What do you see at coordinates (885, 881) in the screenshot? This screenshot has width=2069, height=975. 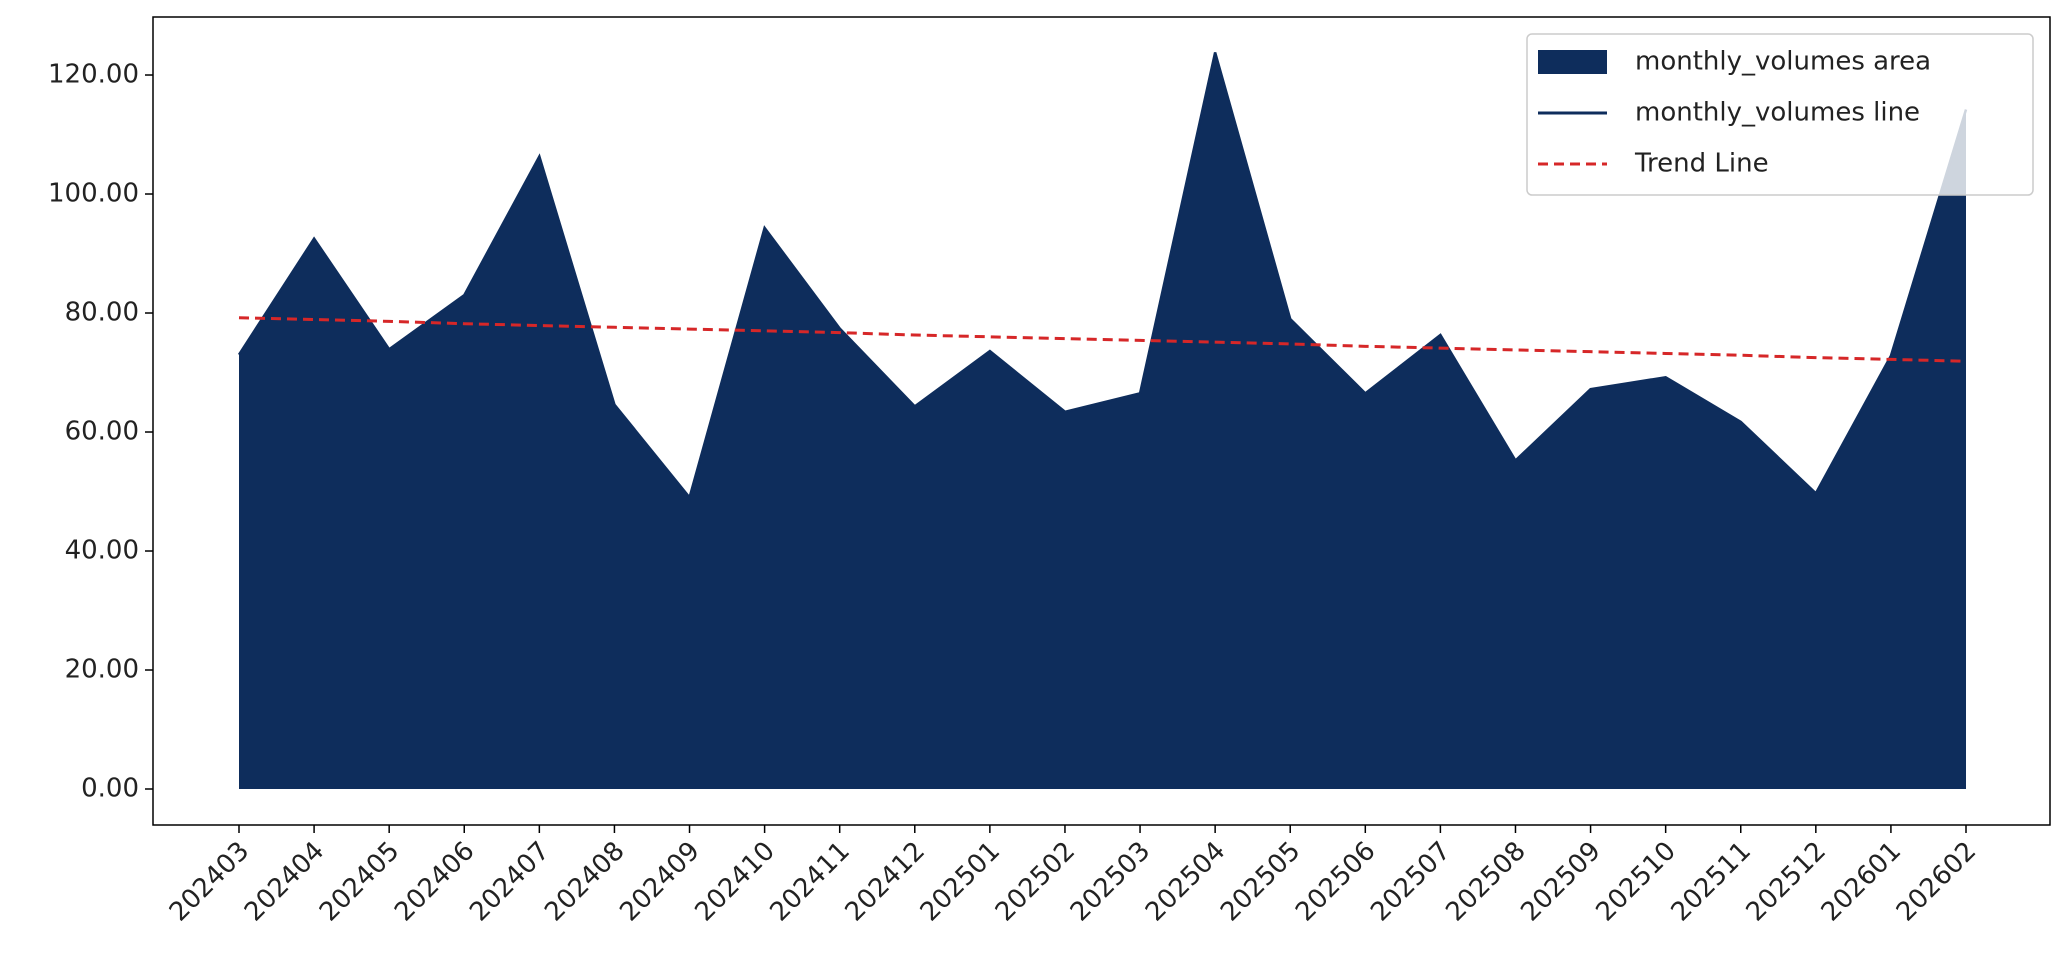 I see `x-tick-label: 202412` at bounding box center [885, 881].